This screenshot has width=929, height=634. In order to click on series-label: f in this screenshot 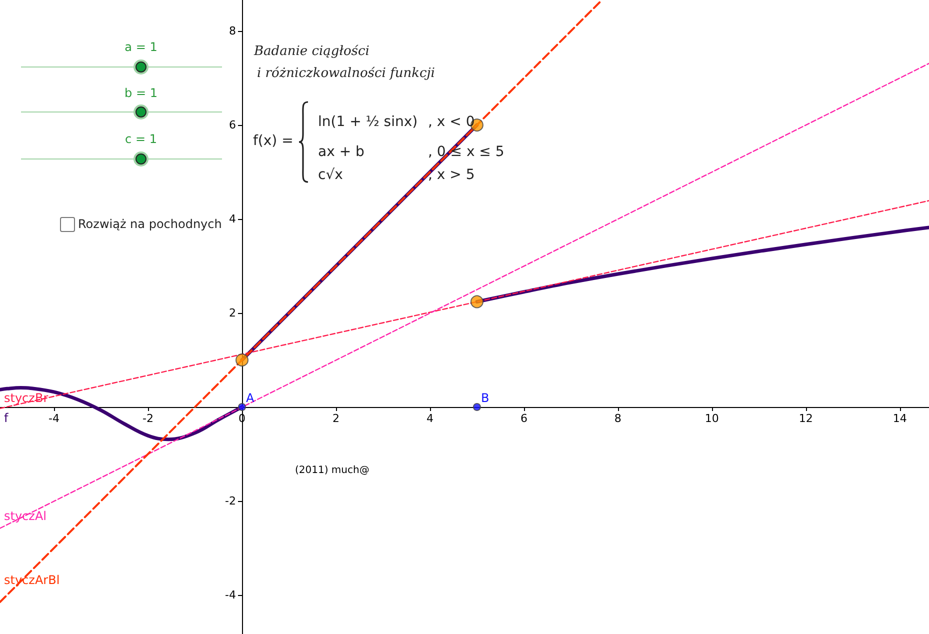, I will do `click(6, 417)`.